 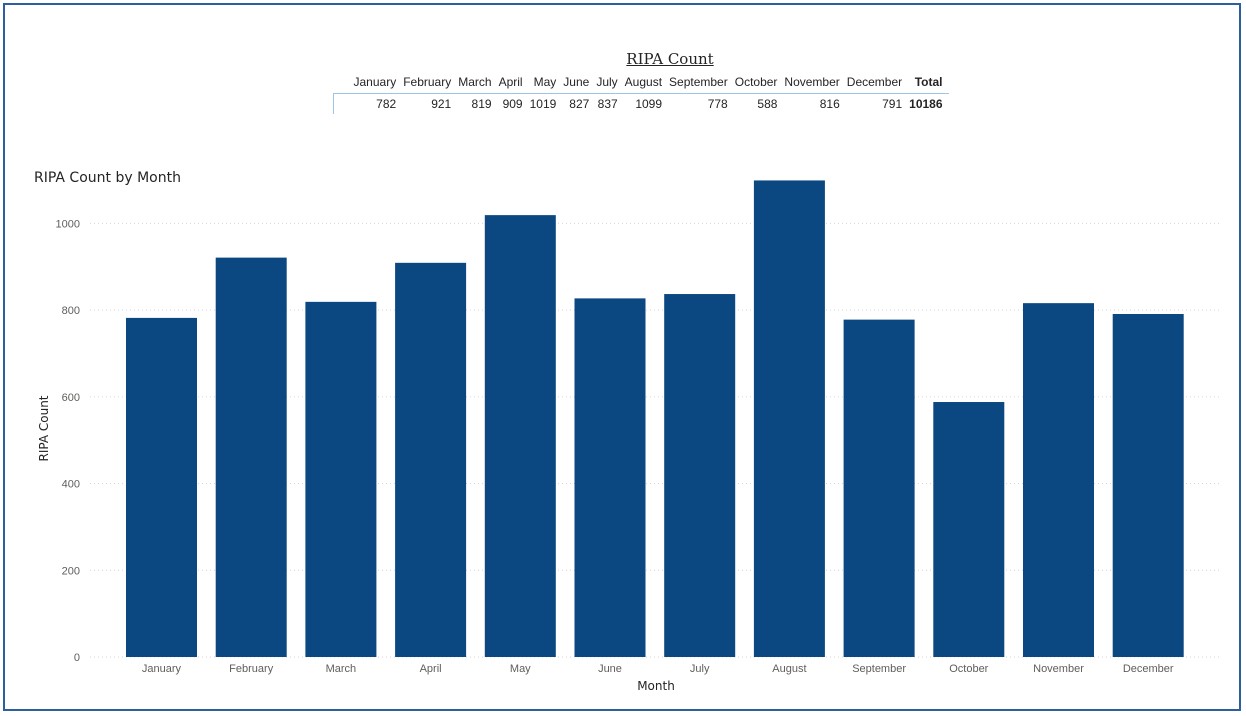 What do you see at coordinates (77, 658) in the screenshot?
I see `y-tick-label: 0` at bounding box center [77, 658].